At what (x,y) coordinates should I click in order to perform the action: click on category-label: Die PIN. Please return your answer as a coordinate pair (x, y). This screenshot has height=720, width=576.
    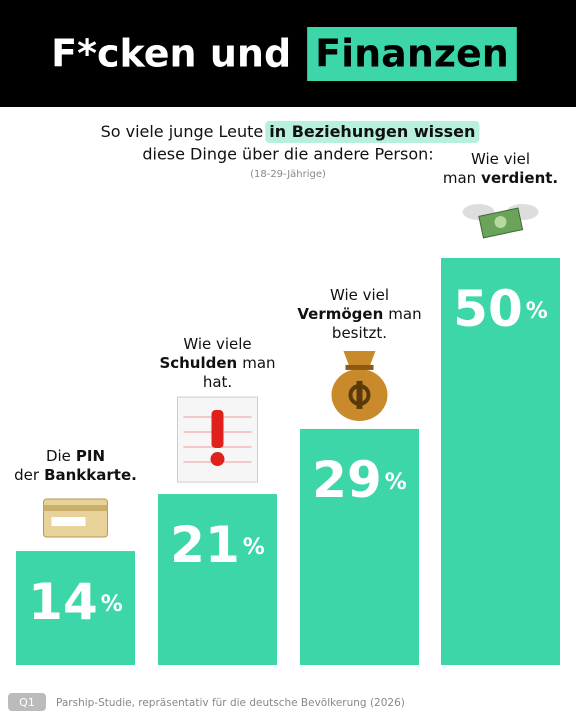
    Looking at the image, I should click on (75, 456).